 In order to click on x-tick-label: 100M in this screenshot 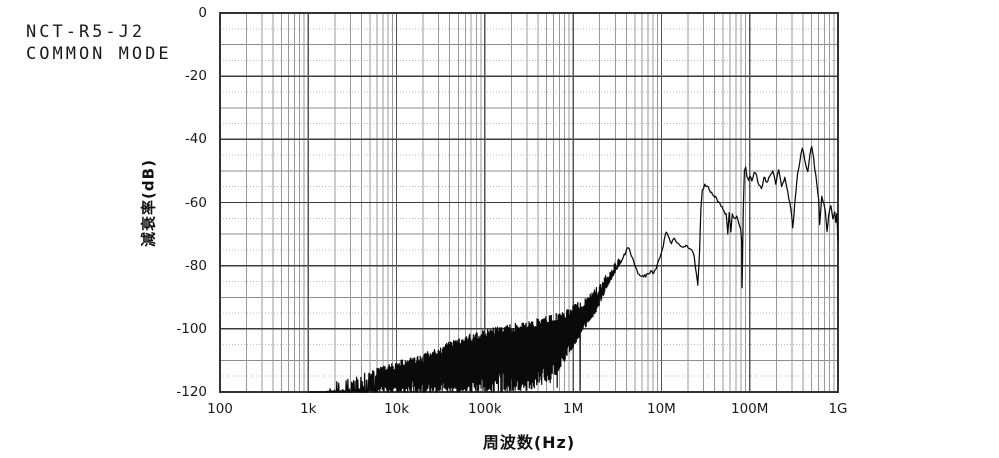, I will do `click(749, 409)`.